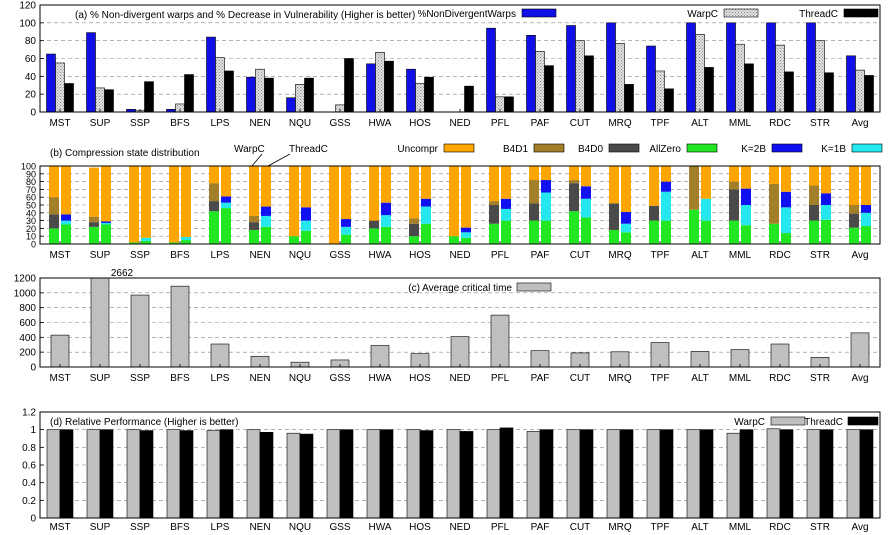 This screenshot has height=535, width=891. I want to click on chart-title: (c) Average critical time, so click(460, 288).